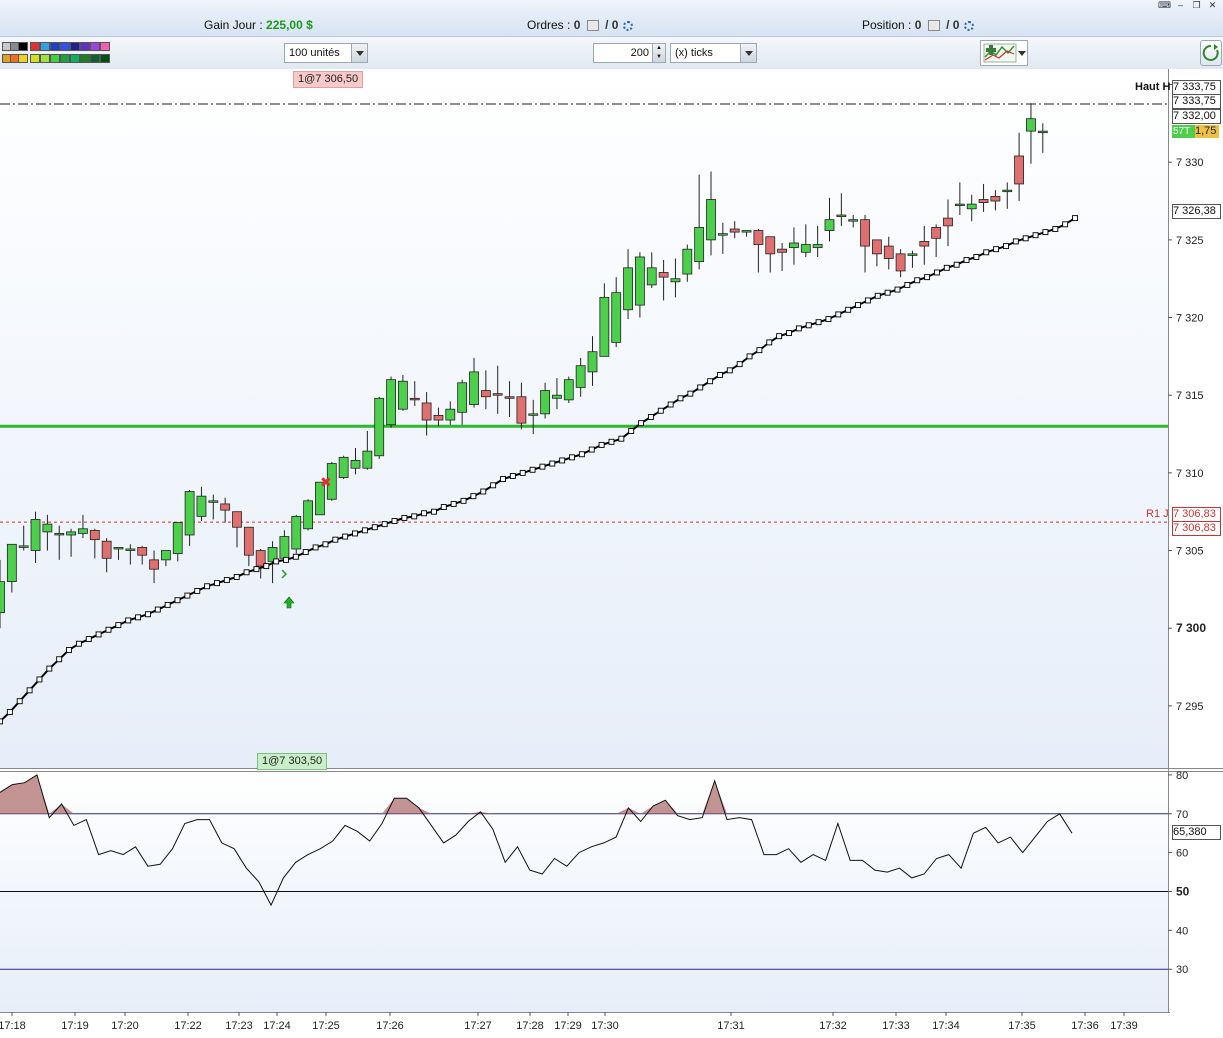 The image size is (1223, 1038). Describe the element at coordinates (326, 1026) in the screenshot. I see `x-tick-label: 17:25` at that location.